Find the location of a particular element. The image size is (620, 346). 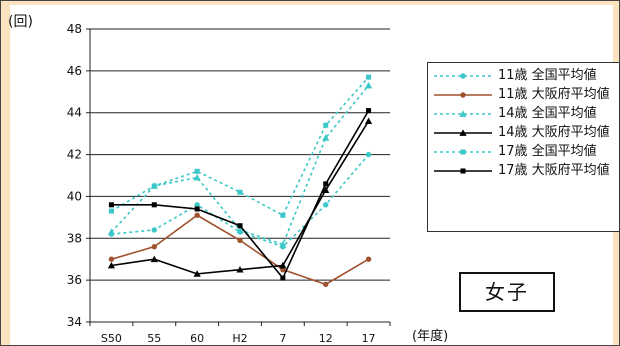

y-tick-label: 40 is located at coordinates (74, 196).